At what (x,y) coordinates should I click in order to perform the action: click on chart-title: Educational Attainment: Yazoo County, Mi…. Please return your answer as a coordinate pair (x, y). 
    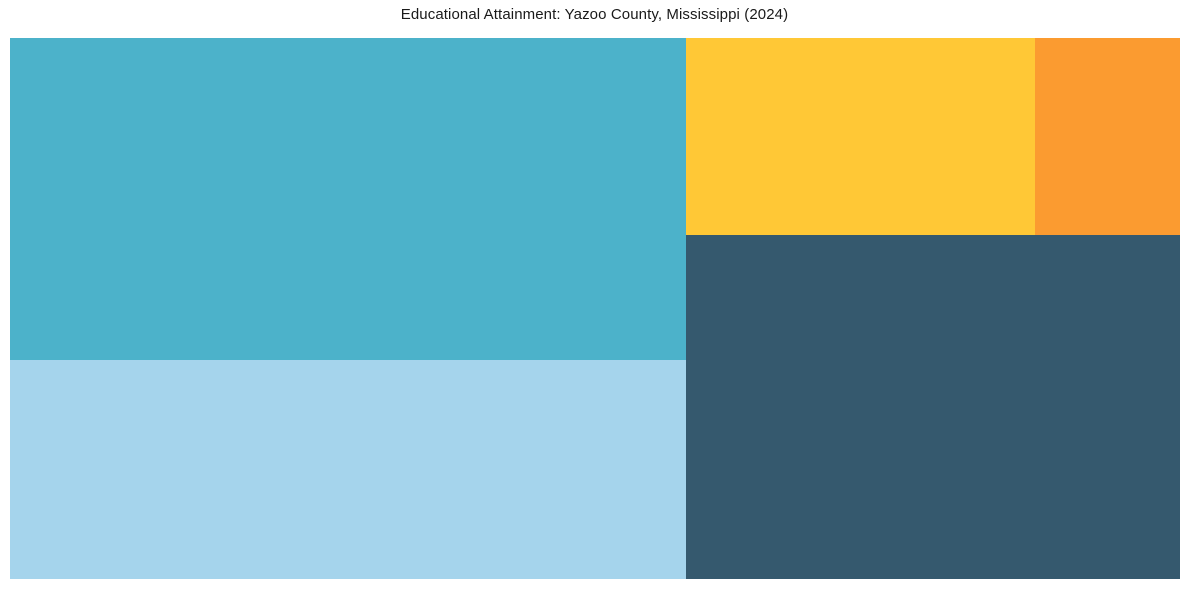
    Looking at the image, I should click on (594, 14).